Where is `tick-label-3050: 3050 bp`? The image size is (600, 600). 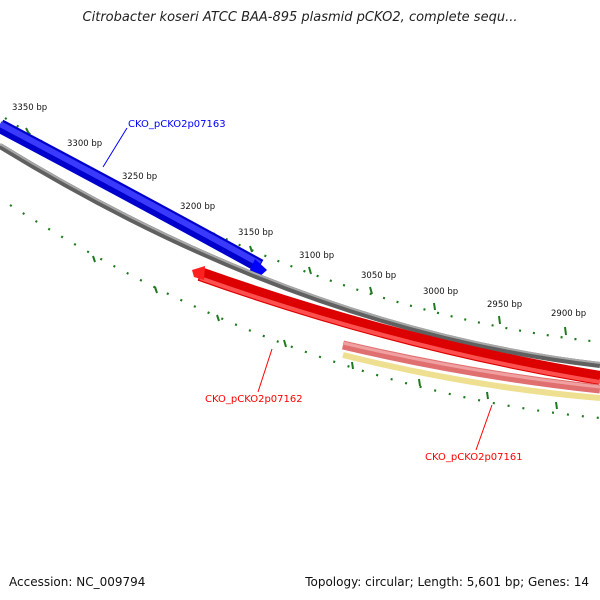
tick-label-3050: 3050 bp is located at coordinates (378, 276).